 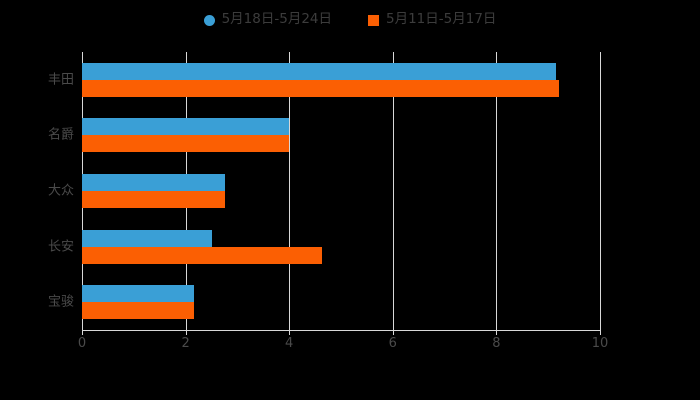 I want to click on legend-entry: 5月18日-5月24日, so click(x=267, y=19).